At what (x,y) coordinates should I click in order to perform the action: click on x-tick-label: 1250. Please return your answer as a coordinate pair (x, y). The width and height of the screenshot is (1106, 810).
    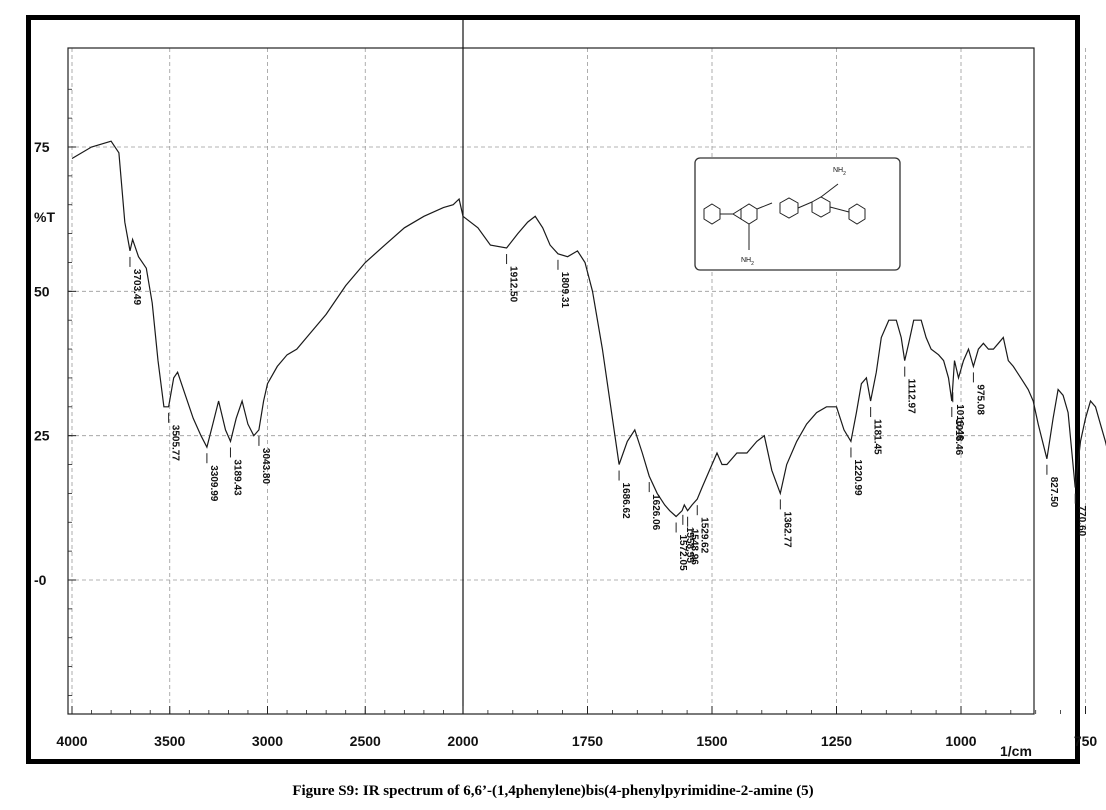
    Looking at the image, I should click on (836, 741).